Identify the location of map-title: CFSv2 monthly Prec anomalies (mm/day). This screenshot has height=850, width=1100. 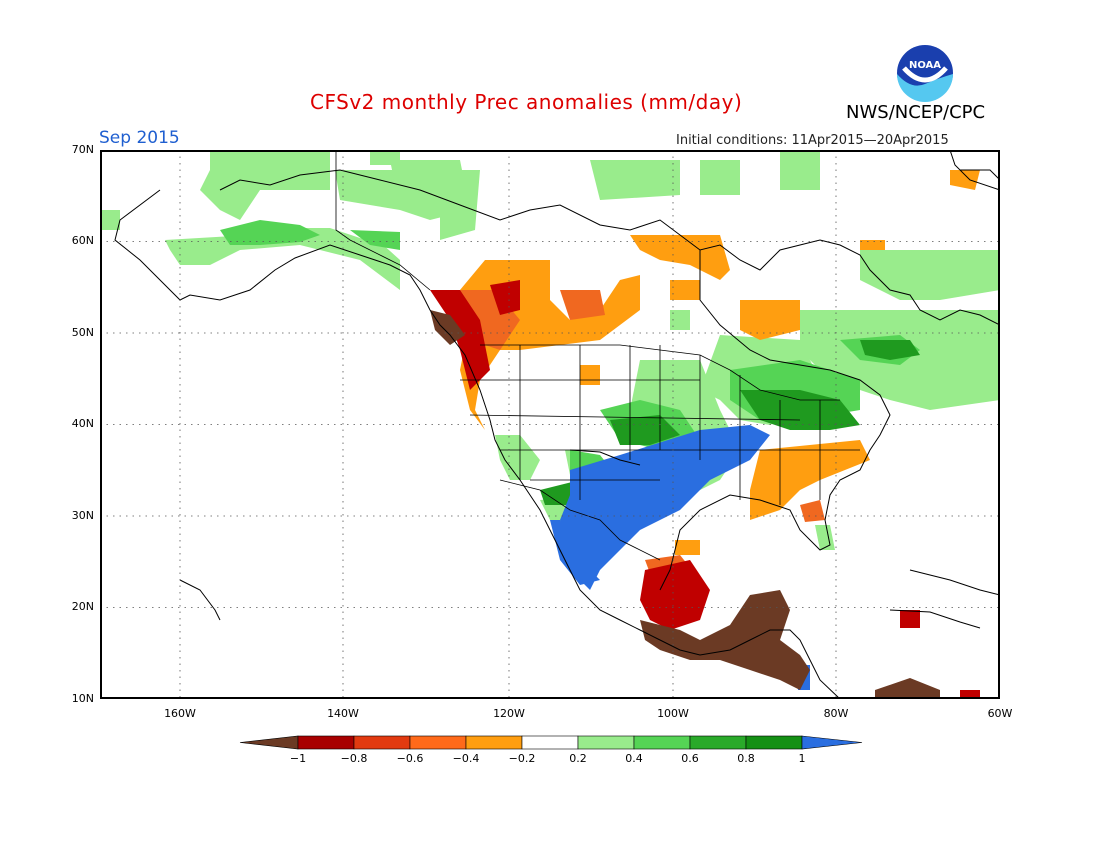
(526, 102).